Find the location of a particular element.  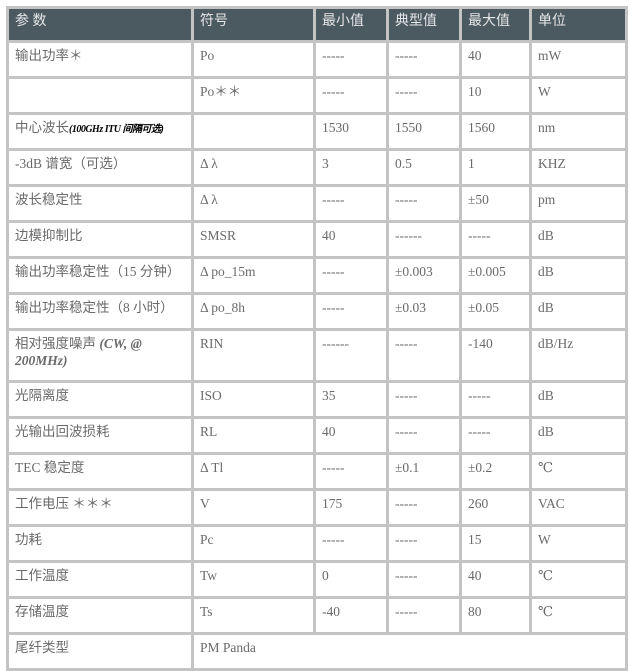

column-header: 参 数 is located at coordinates (100, 24).